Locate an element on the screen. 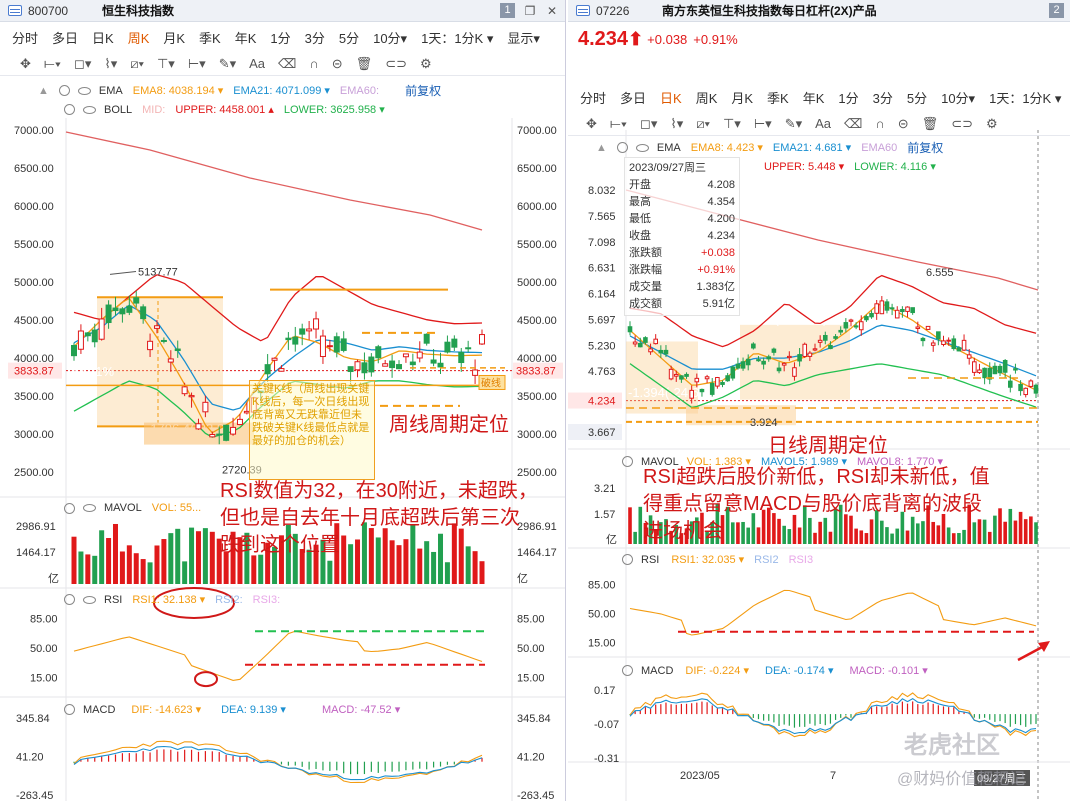 The width and height of the screenshot is (1070, 801). price-tick: 2500.00 is located at coordinates (537, 473).